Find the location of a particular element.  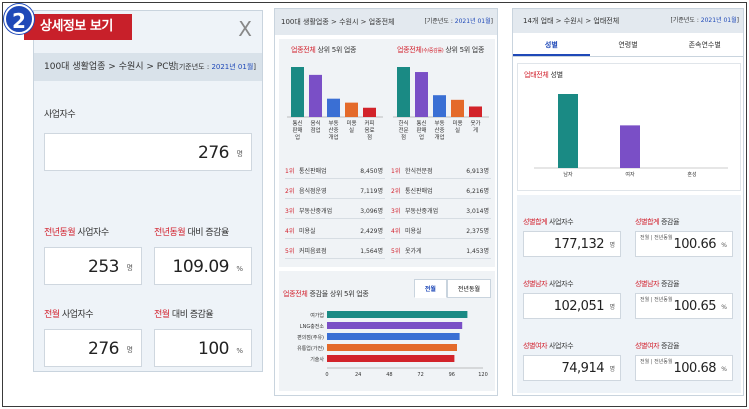

rank-number: 2위 is located at coordinates (396, 191).